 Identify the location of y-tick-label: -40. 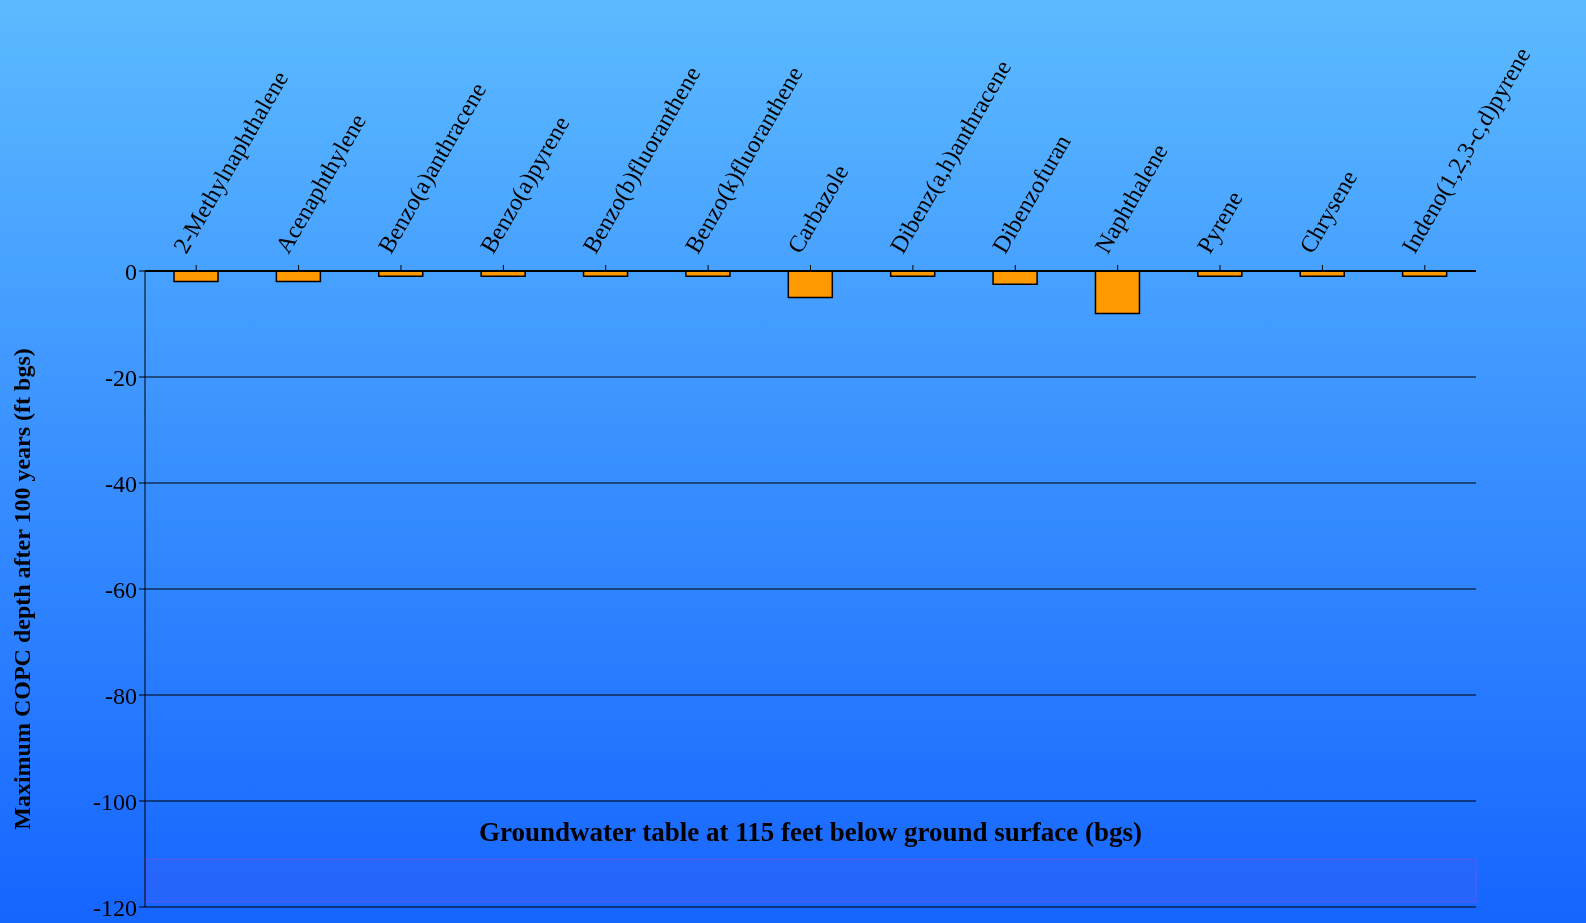
(121, 483).